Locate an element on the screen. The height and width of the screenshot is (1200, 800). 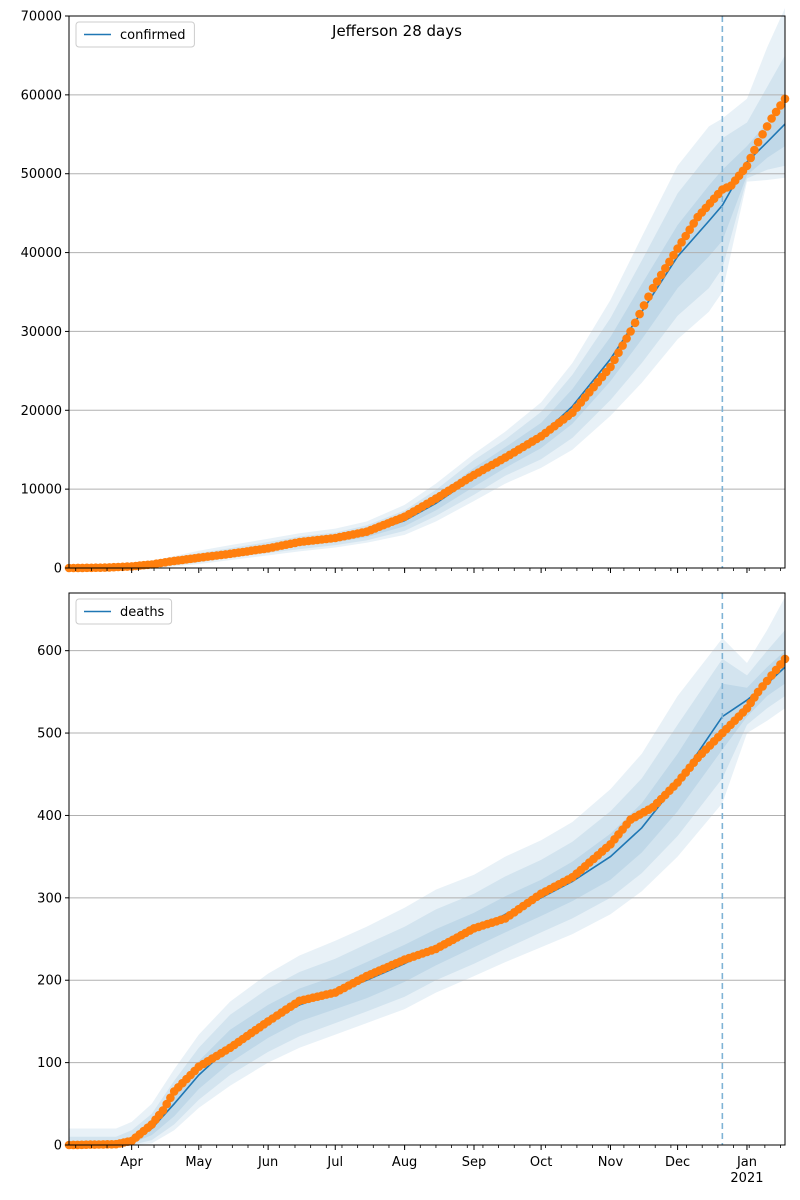
x-tick-label: Aug is located at coordinates (404, 1162).